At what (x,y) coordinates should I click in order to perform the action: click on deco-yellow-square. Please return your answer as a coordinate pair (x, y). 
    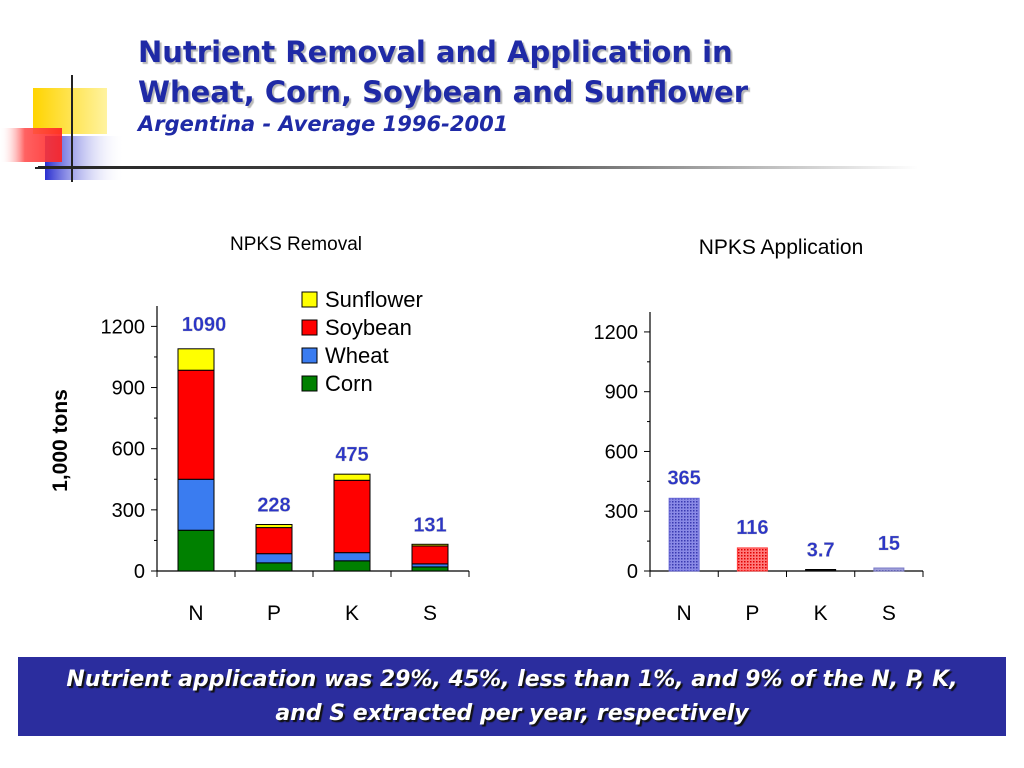
    Looking at the image, I should click on (70, 111).